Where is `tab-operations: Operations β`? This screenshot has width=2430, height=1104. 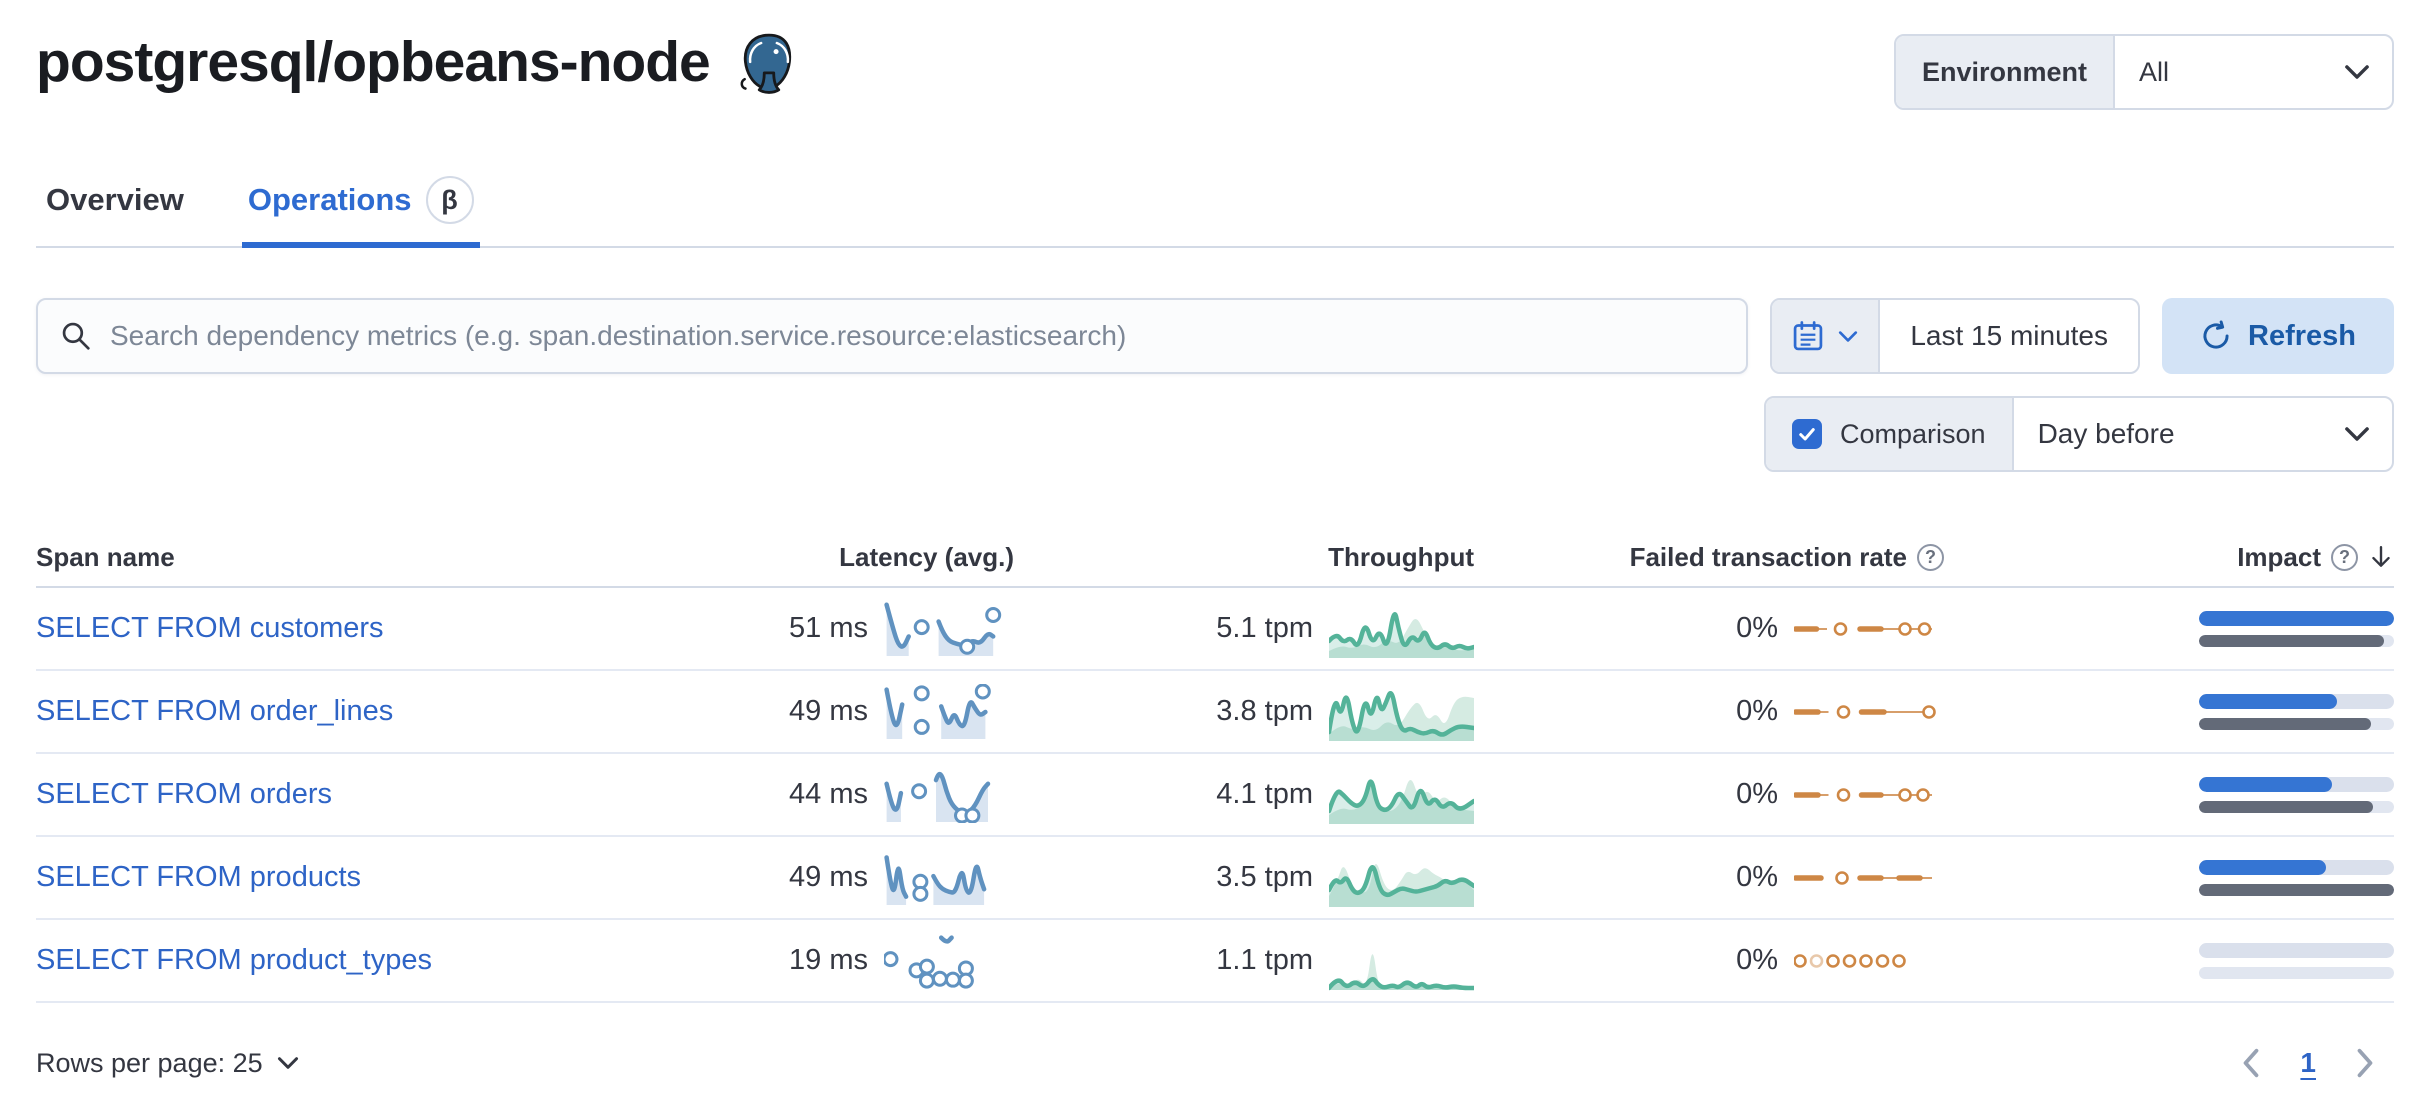 tab-operations: Operations β is located at coordinates (360, 207).